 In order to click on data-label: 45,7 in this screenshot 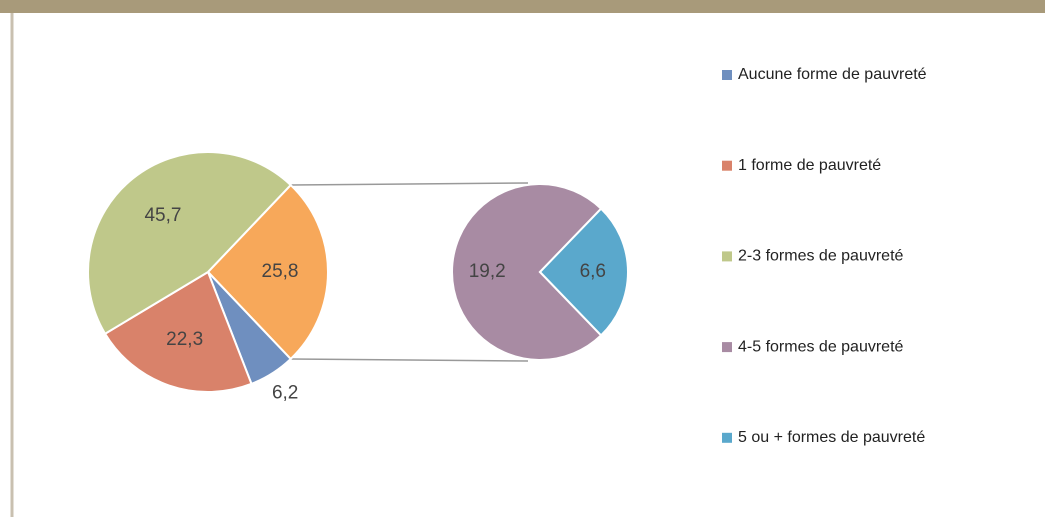, I will do `click(162, 215)`.